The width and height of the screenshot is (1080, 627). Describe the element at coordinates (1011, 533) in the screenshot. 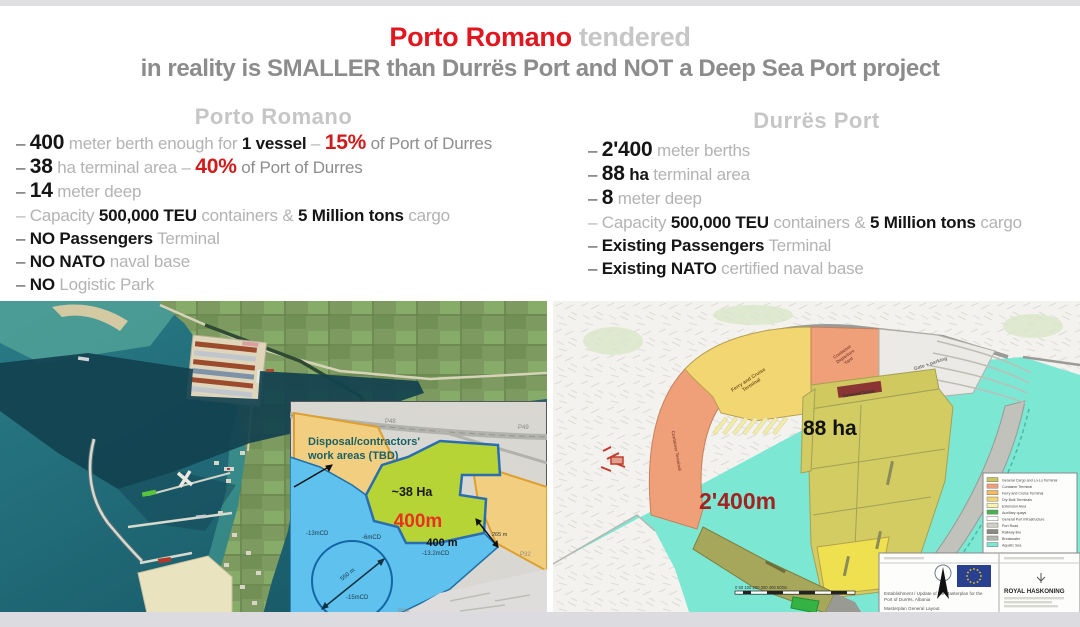

I see `svg-text: Railway line` at that location.